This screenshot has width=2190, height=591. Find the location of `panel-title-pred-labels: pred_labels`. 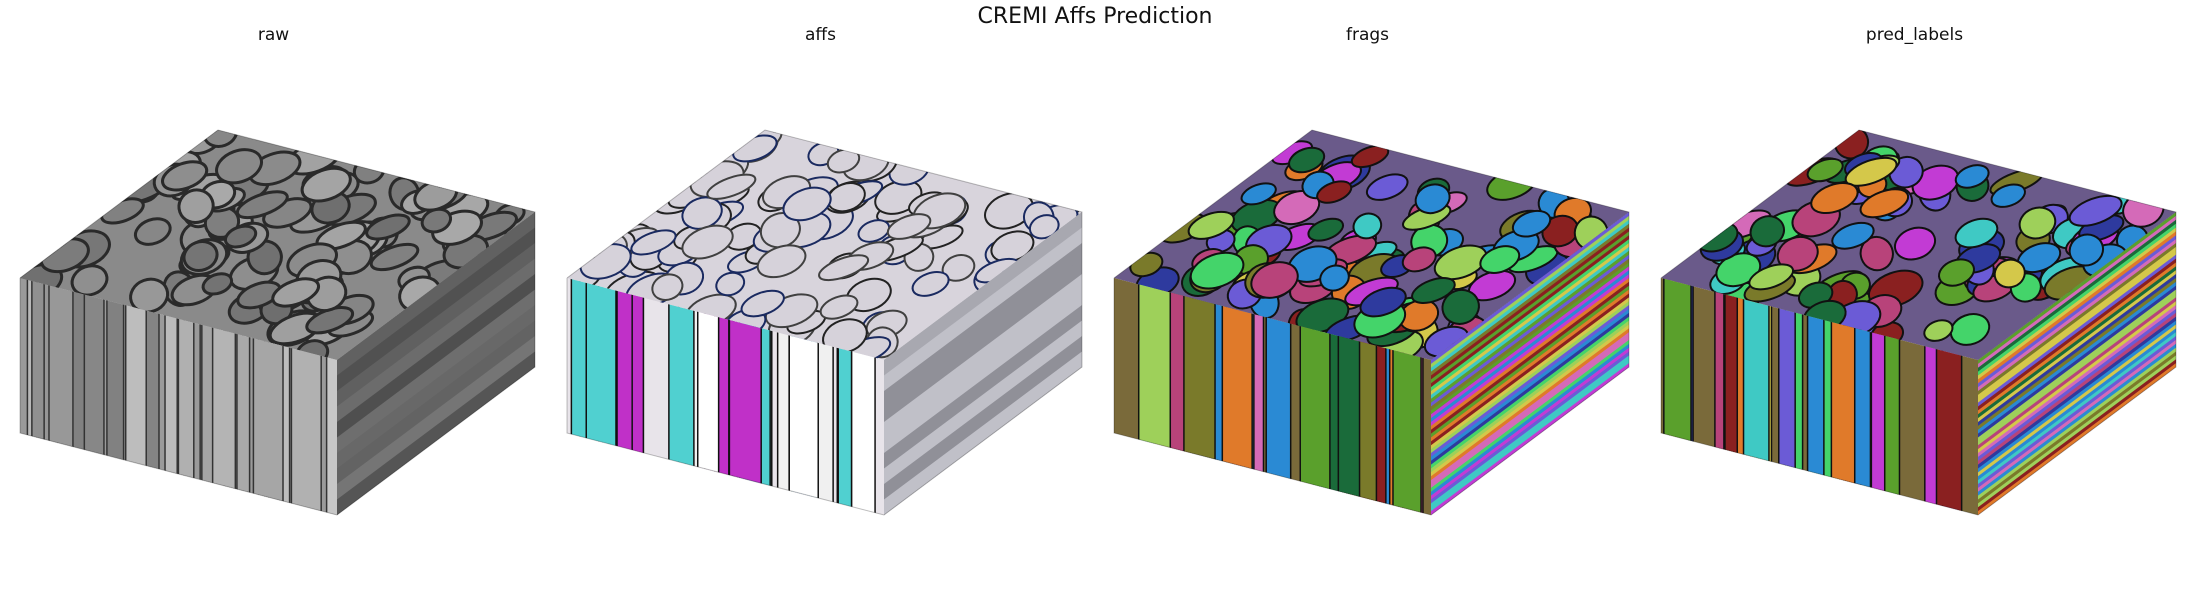

panel-title-pred-labels: pred_labels is located at coordinates (1914, 35).